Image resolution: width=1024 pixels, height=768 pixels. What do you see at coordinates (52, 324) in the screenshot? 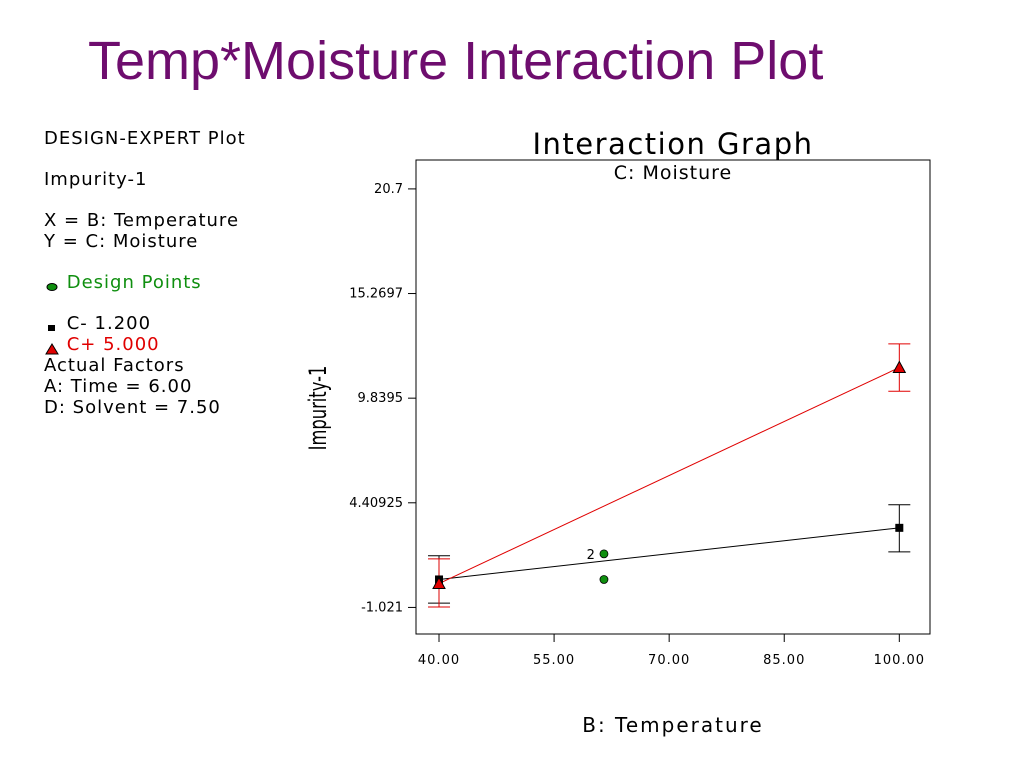
I see `square-marker-icon` at bounding box center [52, 324].